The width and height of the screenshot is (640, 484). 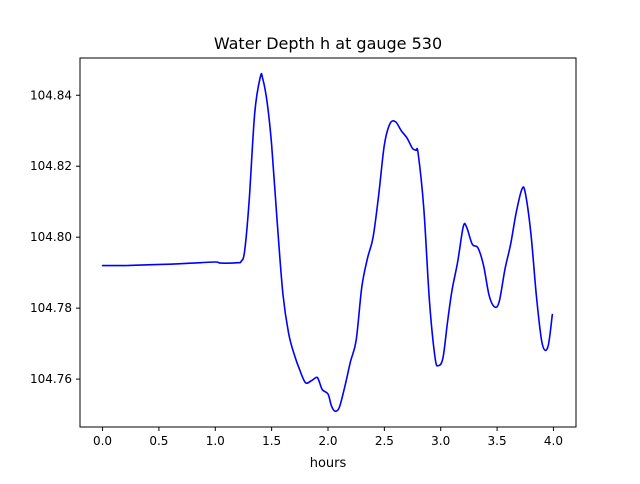 I want to click on x-tick-label: 3.0, so click(x=440, y=441).